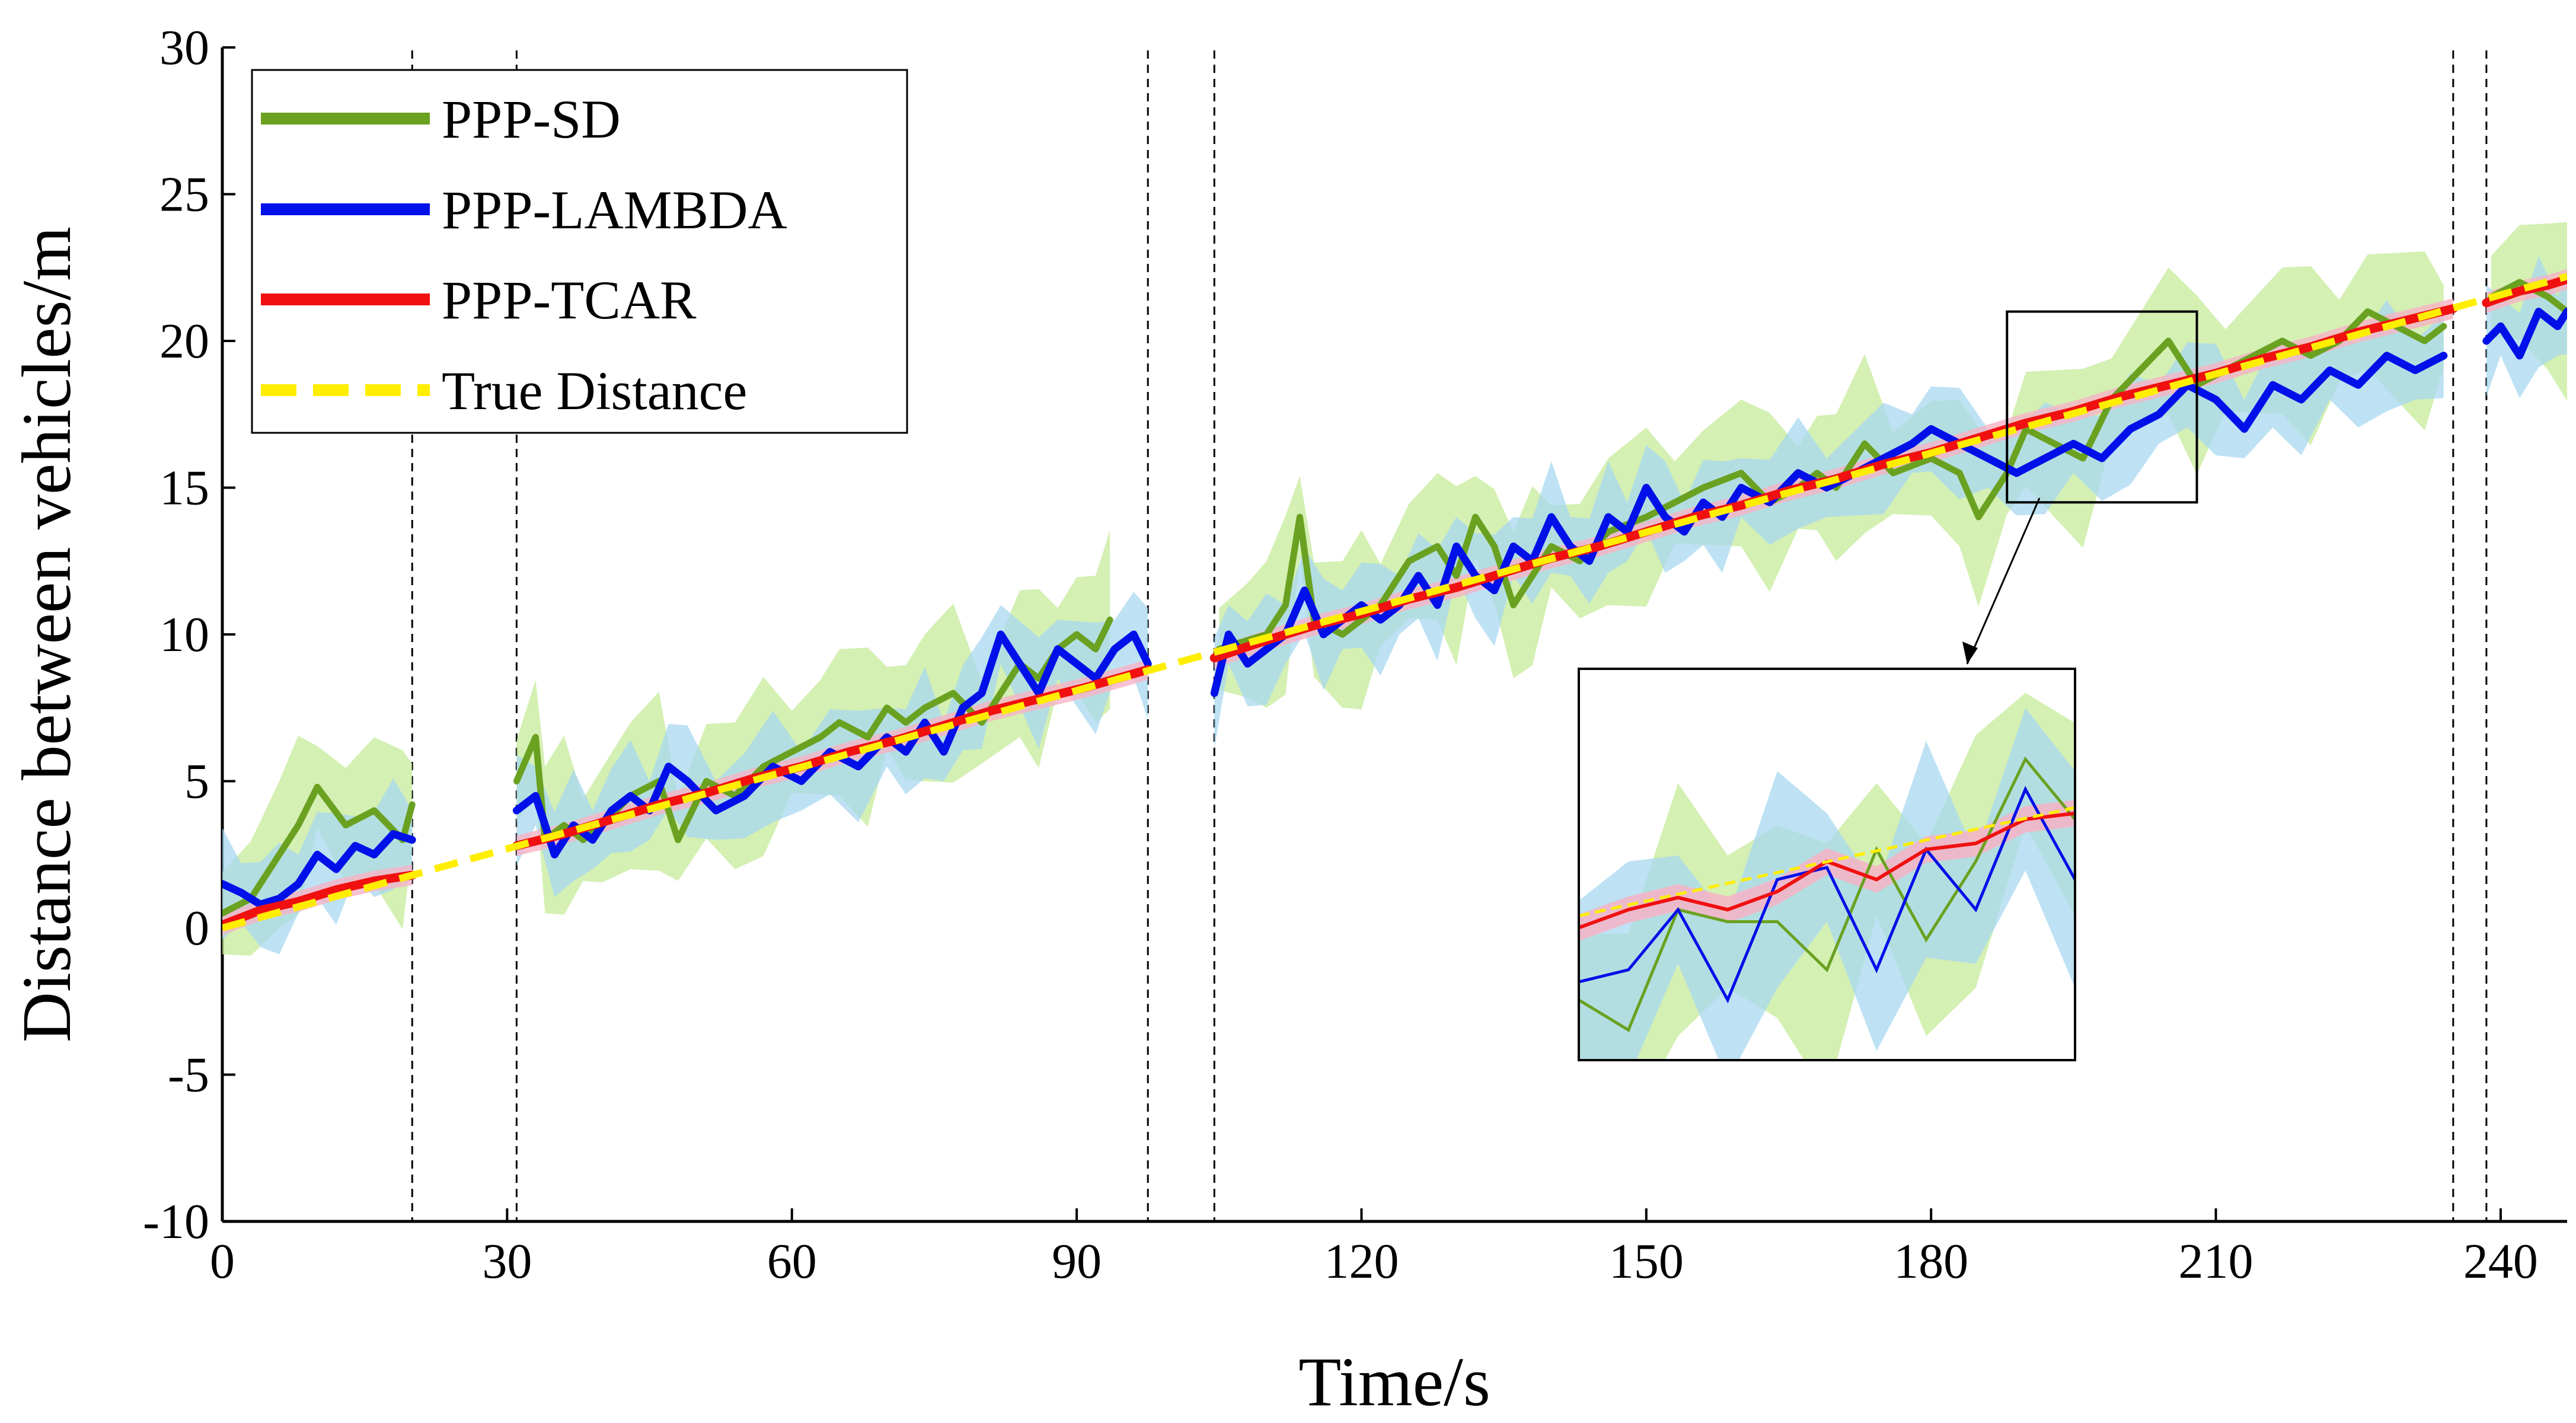  What do you see at coordinates (2216, 1261) in the screenshot?
I see `x-tick-label: 210` at bounding box center [2216, 1261].